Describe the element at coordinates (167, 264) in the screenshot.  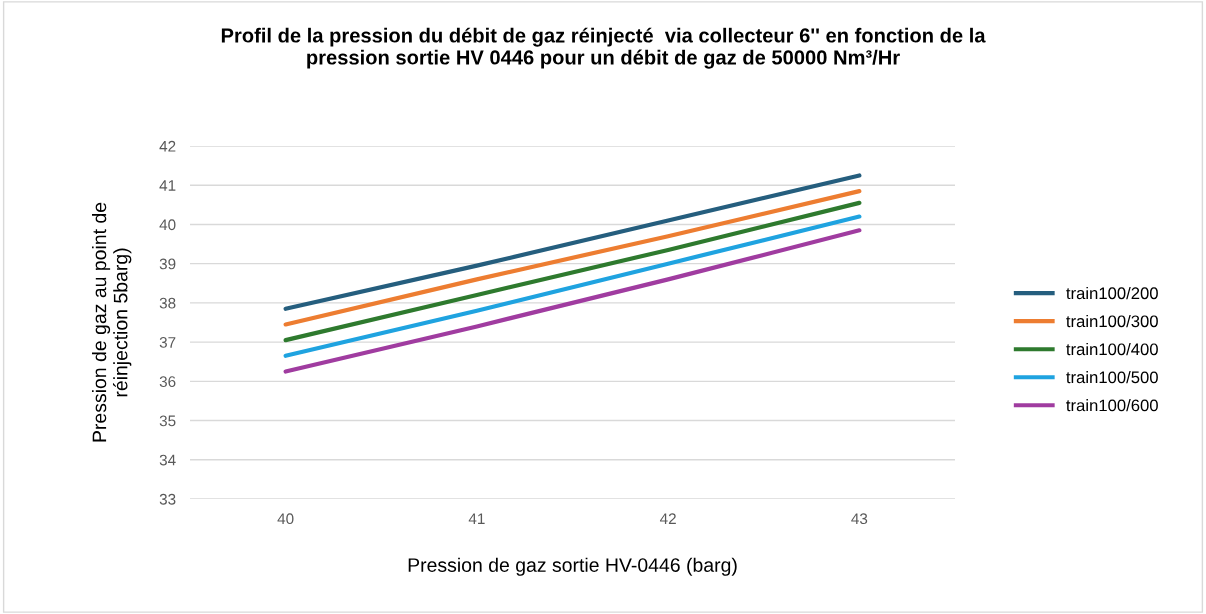
I see `y-tick-label: 39` at that location.